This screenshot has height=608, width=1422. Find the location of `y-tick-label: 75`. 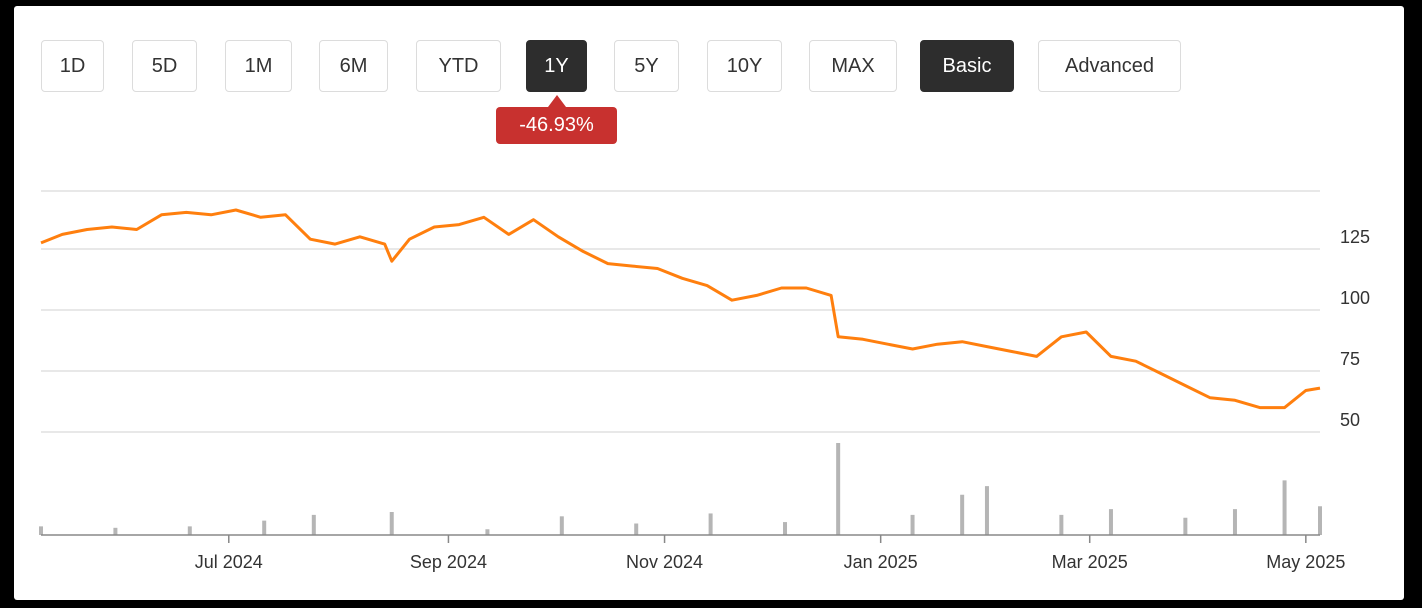

y-tick-label: 75 is located at coordinates (1350, 359).